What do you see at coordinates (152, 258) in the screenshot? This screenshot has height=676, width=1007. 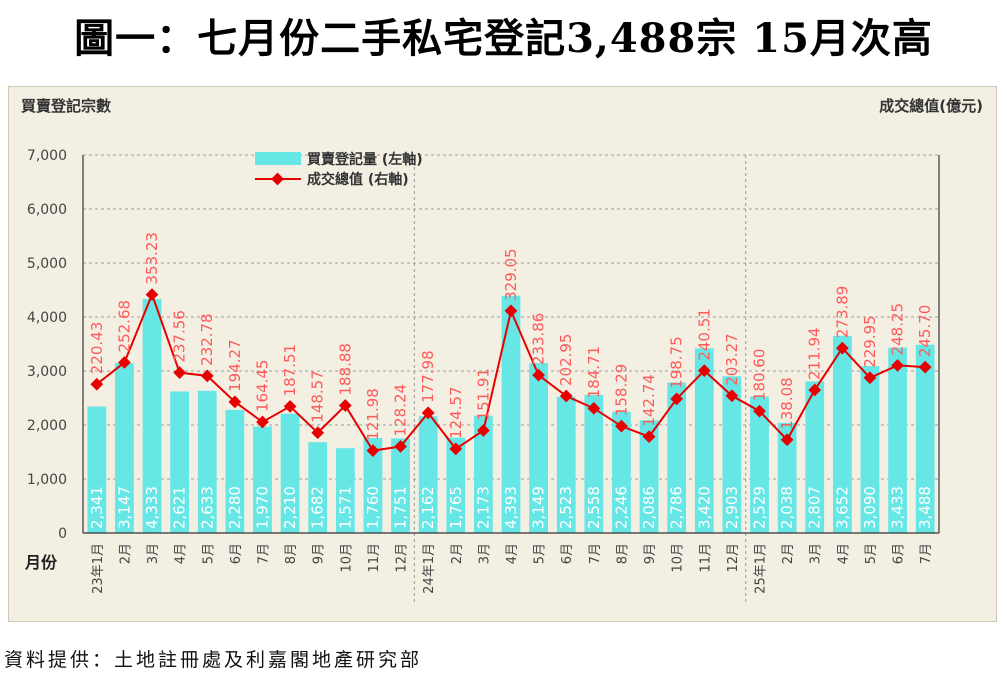 I see `line-value-label: 353.23` at bounding box center [152, 258].